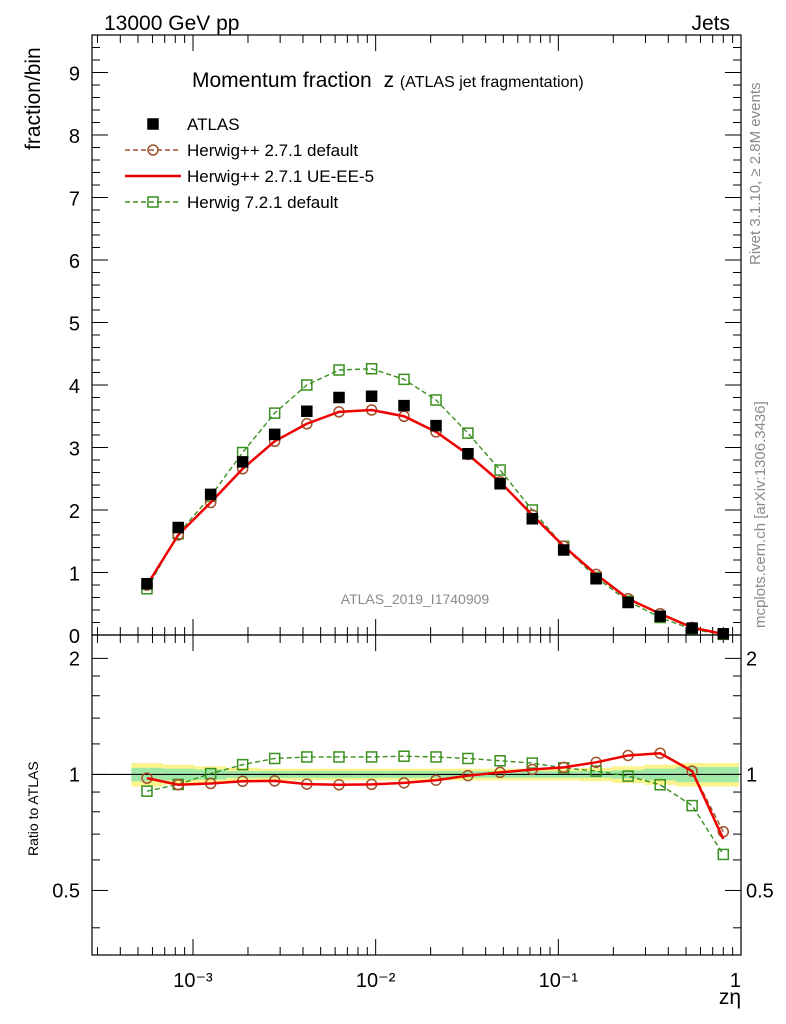 Image resolution: width=786 pixels, height=1024 pixels. I want to click on header-right: Jets, so click(710, 23).